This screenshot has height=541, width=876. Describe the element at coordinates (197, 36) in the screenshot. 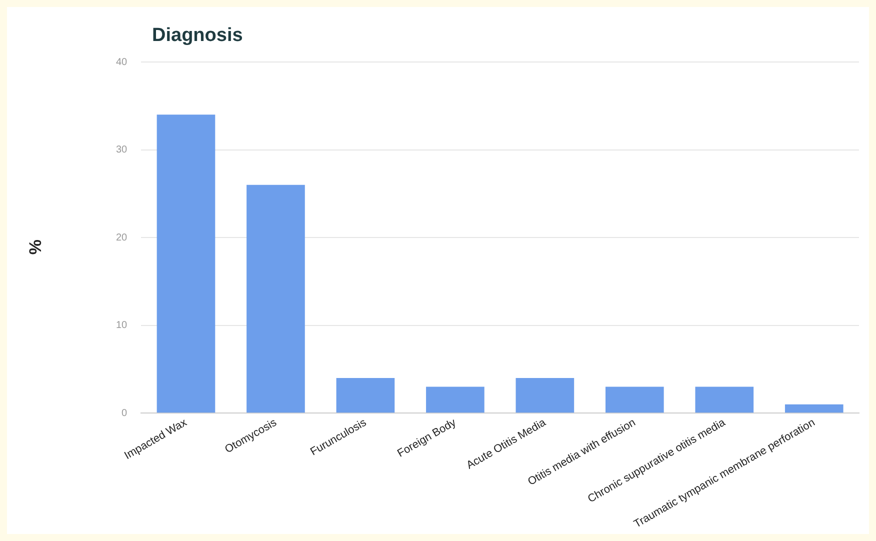

I see `chart-title: Diagnosis` at that location.